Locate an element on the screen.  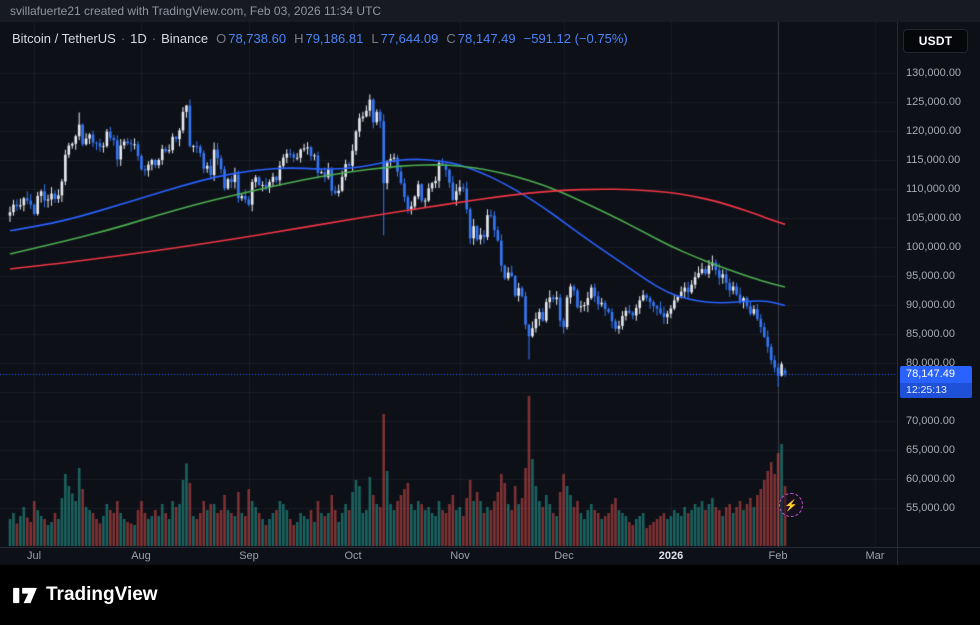
low-label: L is located at coordinates (375, 38).